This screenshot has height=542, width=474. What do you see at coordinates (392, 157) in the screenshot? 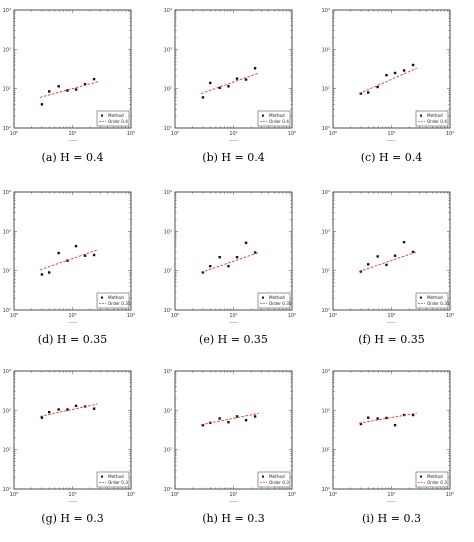
I see `panel-caption: (c) H = 0.4` at bounding box center [392, 157].